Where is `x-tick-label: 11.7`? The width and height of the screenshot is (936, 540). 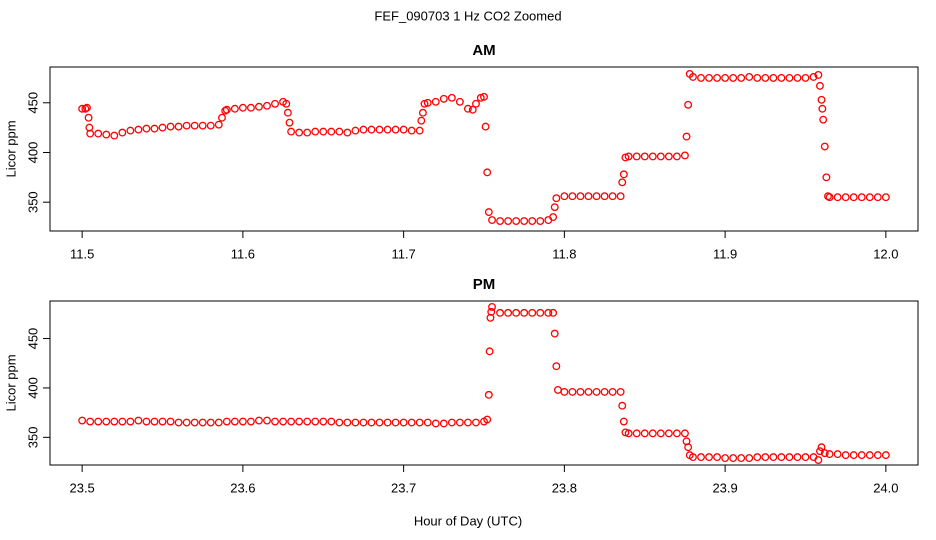
x-tick-label: 11.7 is located at coordinates (403, 253).